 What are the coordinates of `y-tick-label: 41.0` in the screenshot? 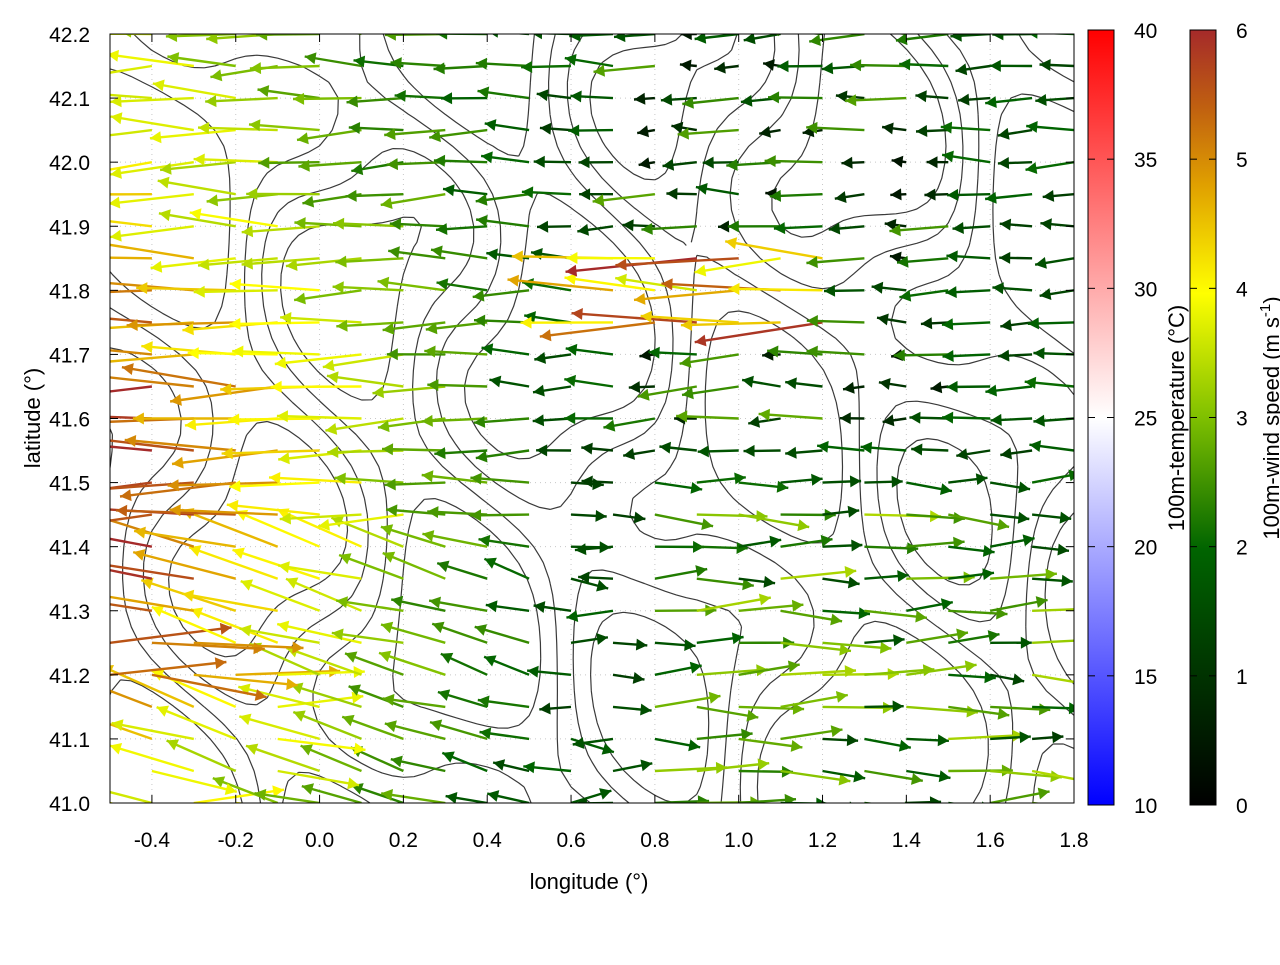 It's located at (69, 804).